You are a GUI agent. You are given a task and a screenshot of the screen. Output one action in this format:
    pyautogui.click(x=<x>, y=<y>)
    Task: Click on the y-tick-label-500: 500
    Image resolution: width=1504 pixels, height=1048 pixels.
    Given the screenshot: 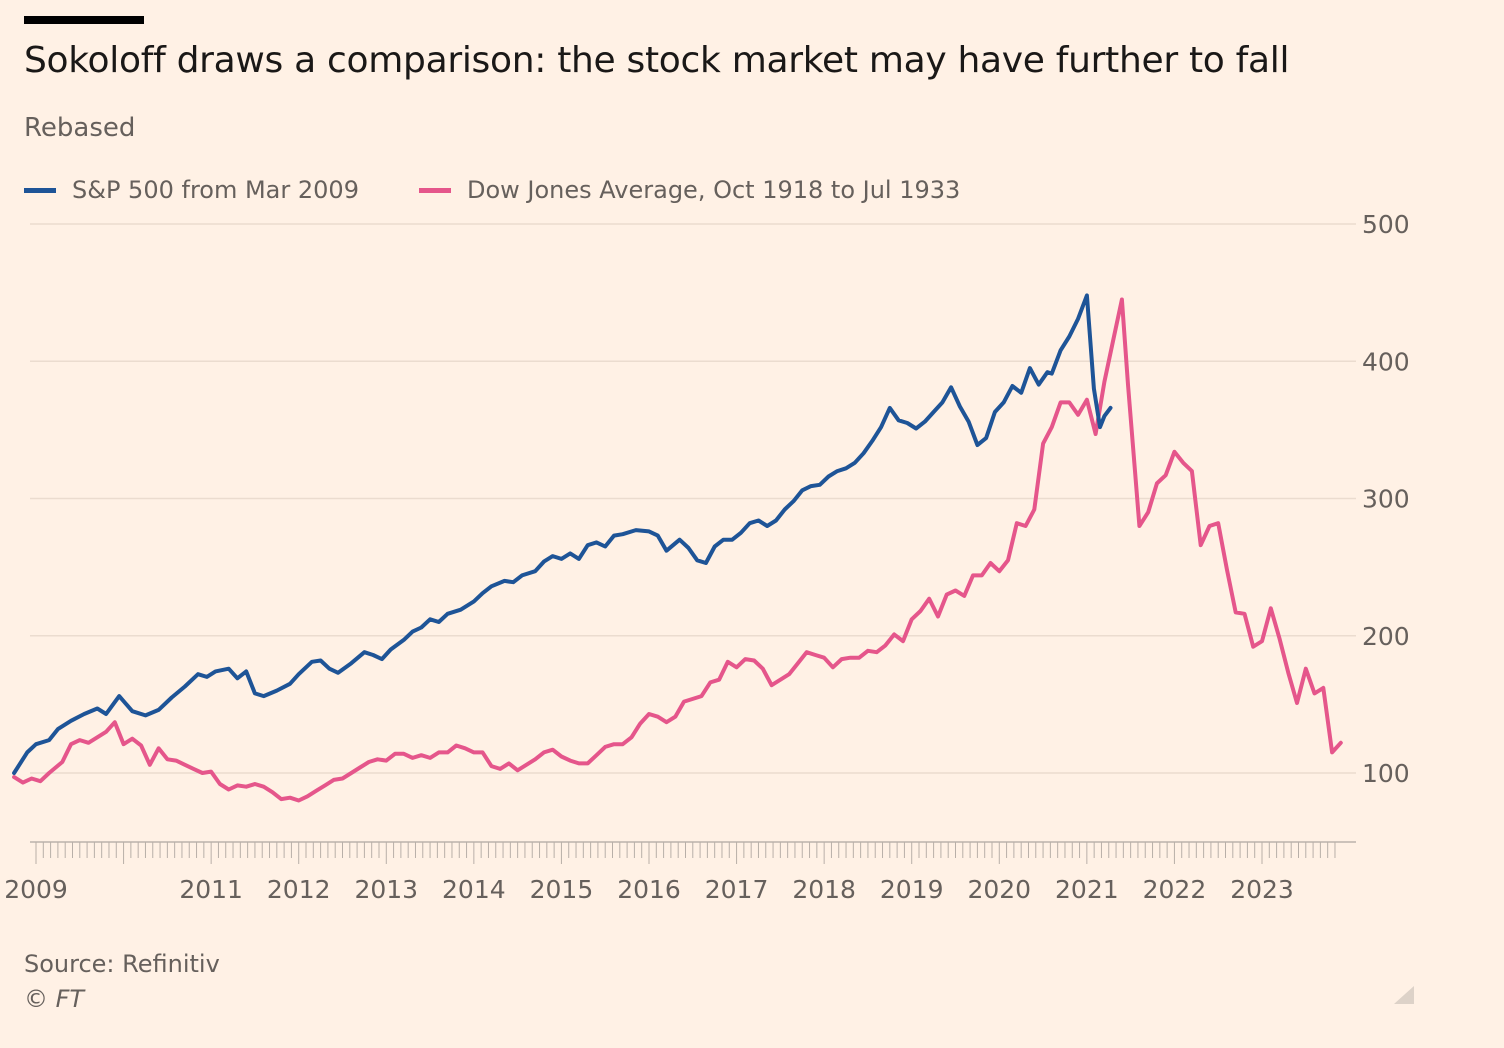 What is the action you would take?
    pyautogui.click(x=1386, y=224)
    